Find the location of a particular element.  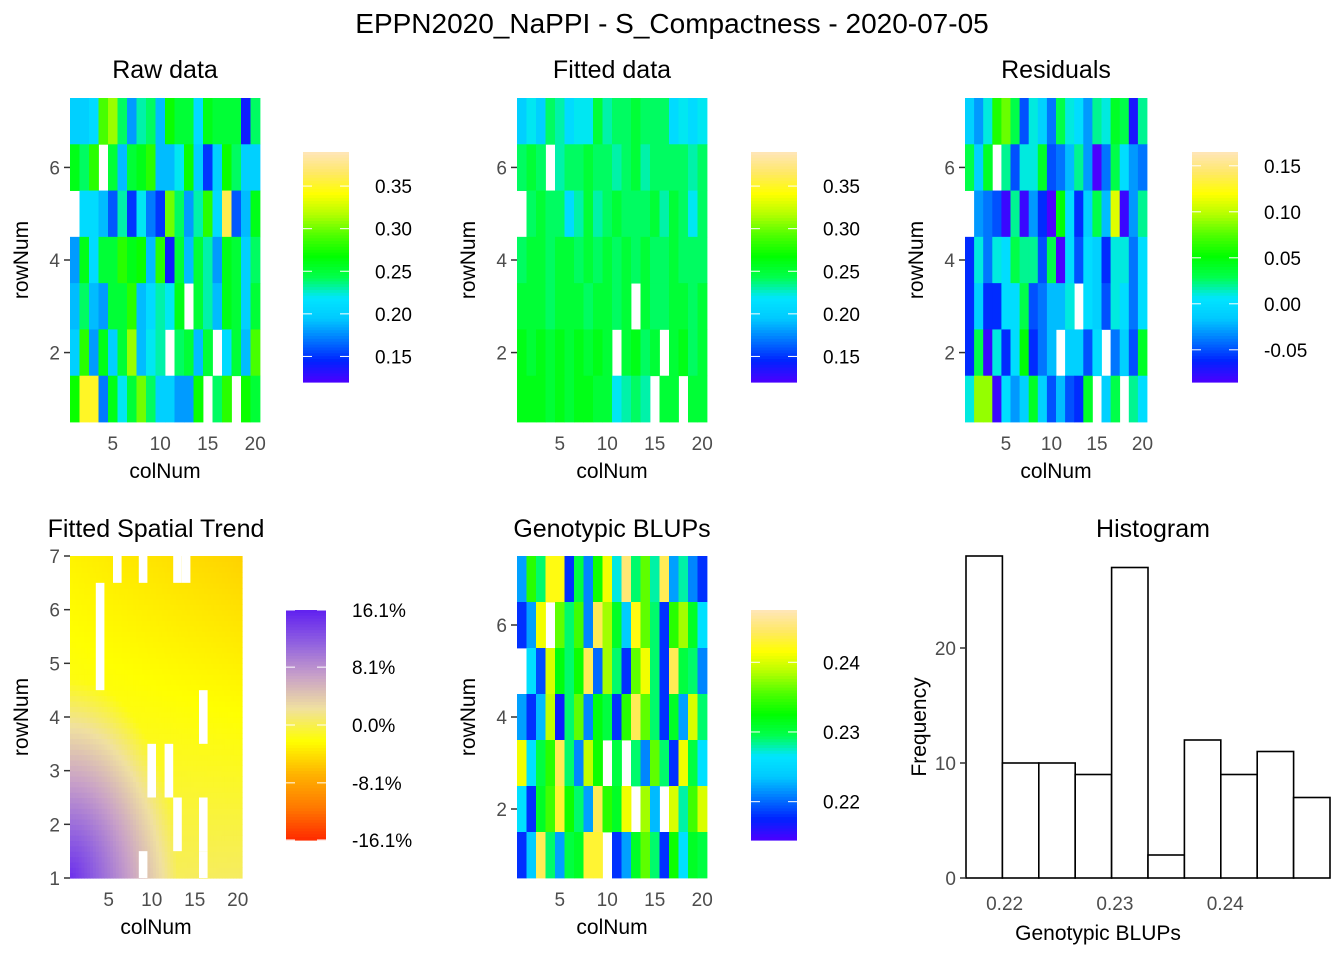

raw-legend-label: 0.20 is located at coordinates (393, 315).